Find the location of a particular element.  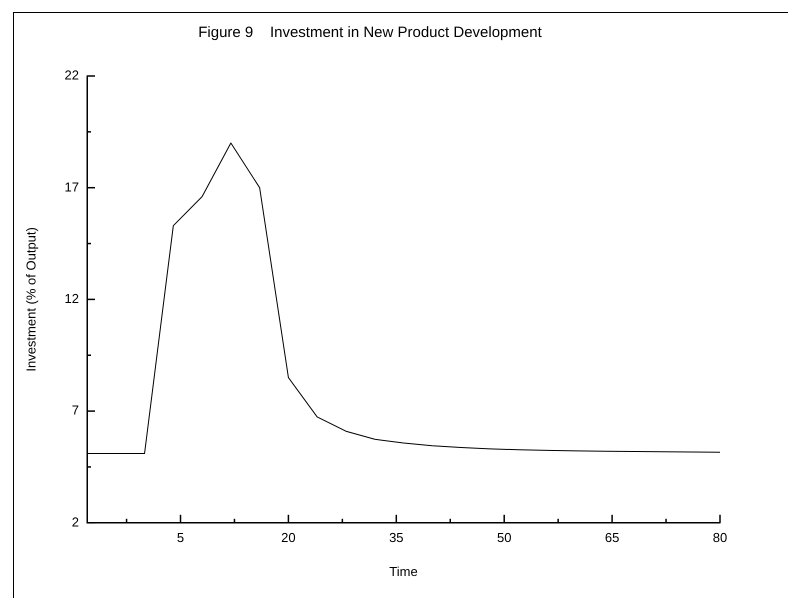

y-tick-label: 12 is located at coordinates (71, 298).